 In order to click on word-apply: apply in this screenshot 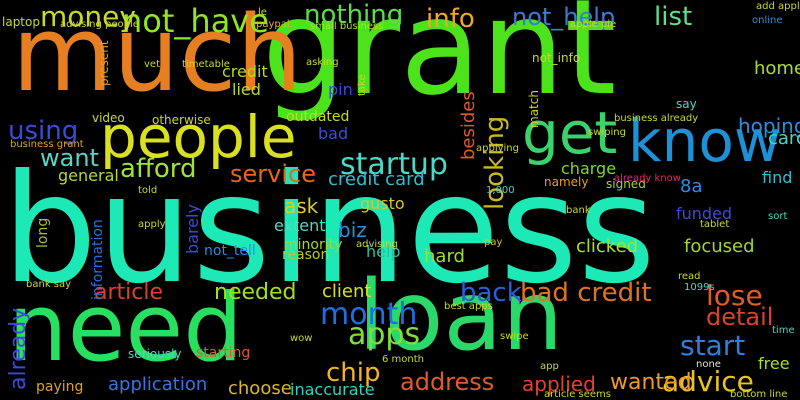, I will do `click(152, 225)`.